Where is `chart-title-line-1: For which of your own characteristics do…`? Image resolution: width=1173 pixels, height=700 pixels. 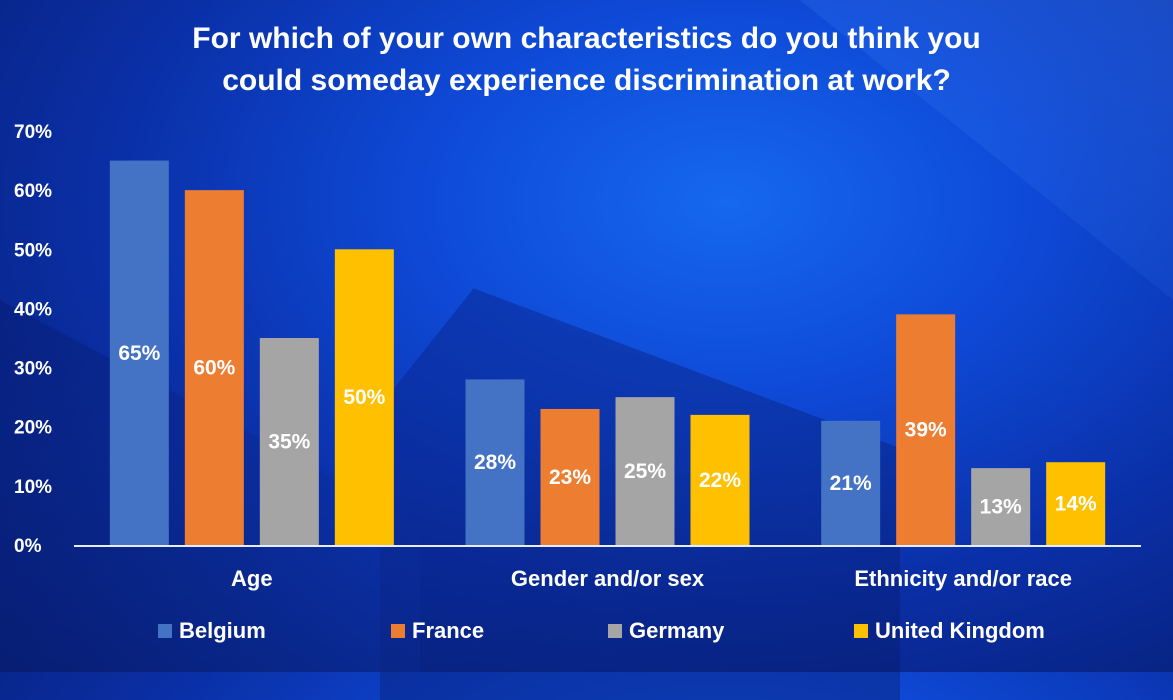
chart-title-line-1: For which of your own characteristics do… is located at coordinates (586, 38).